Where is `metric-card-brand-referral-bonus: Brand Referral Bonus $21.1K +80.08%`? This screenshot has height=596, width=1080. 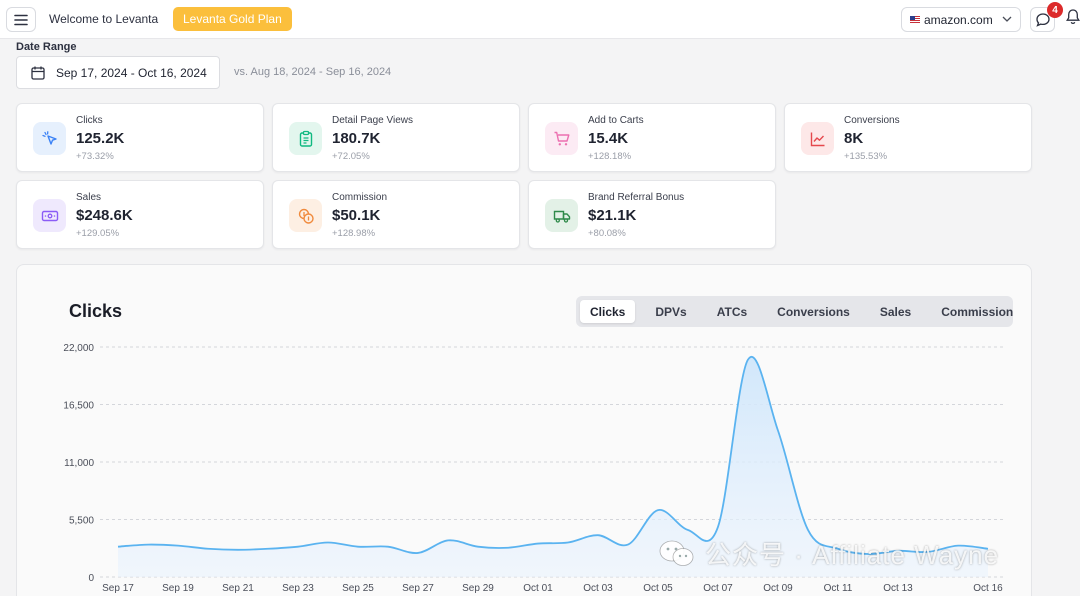 metric-card-brand-referral-bonus: Brand Referral Bonus $21.1K +80.08% is located at coordinates (652, 214).